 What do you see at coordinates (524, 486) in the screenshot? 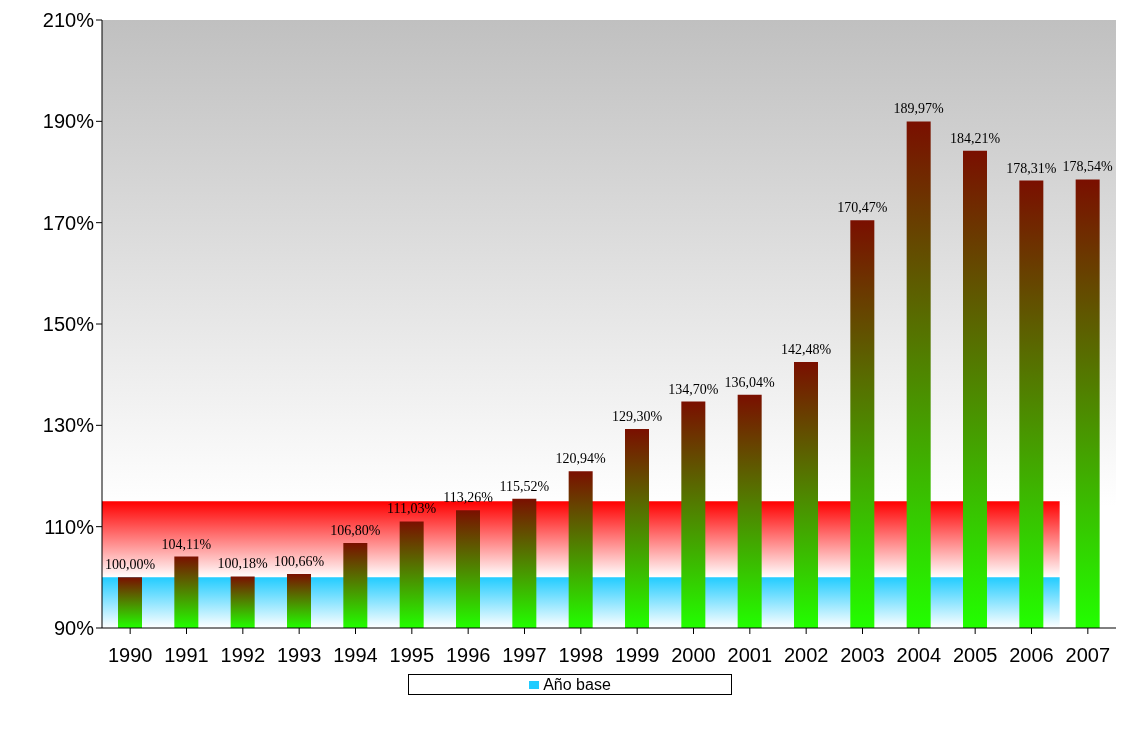
I see `data-label: 115,52%` at bounding box center [524, 486].